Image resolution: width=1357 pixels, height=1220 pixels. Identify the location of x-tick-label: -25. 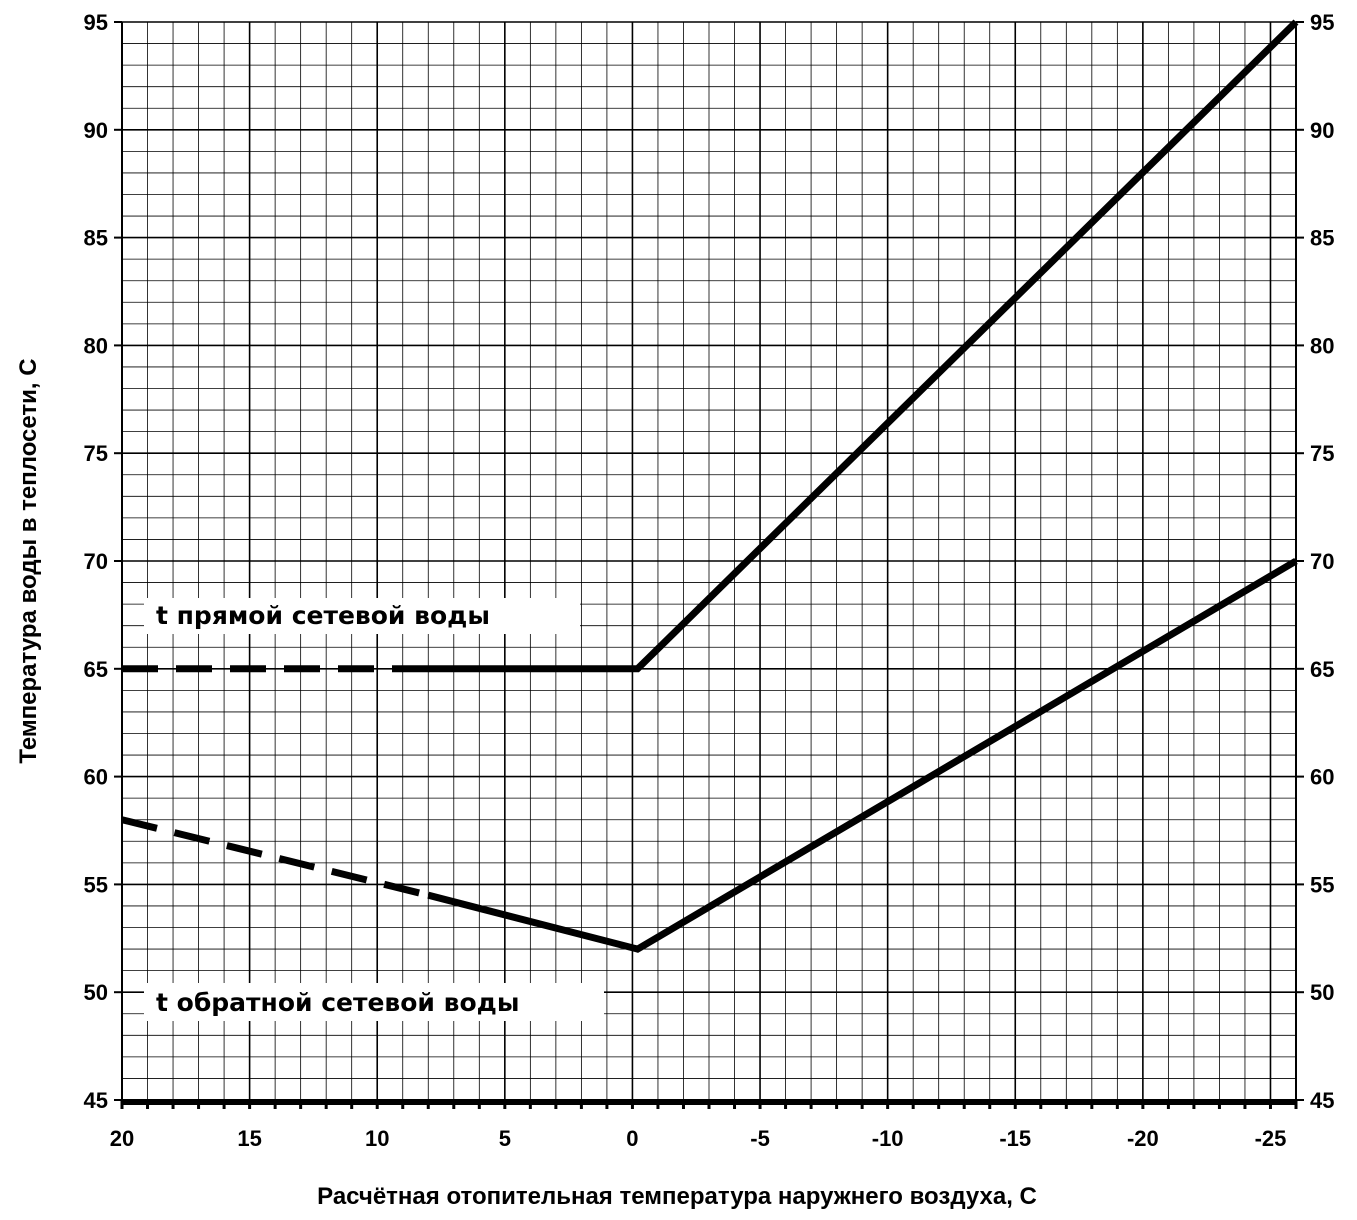
(1271, 1138).